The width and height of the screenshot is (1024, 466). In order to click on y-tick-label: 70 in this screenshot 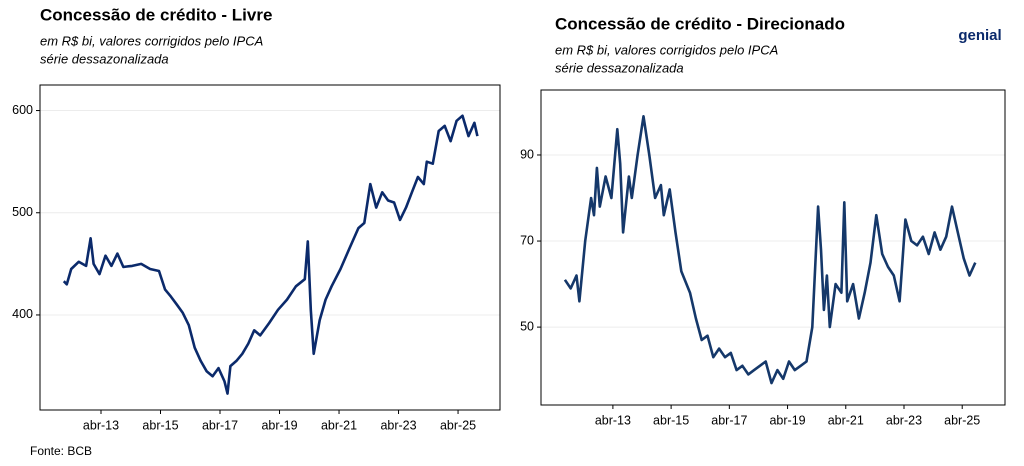, I will do `click(527, 240)`.